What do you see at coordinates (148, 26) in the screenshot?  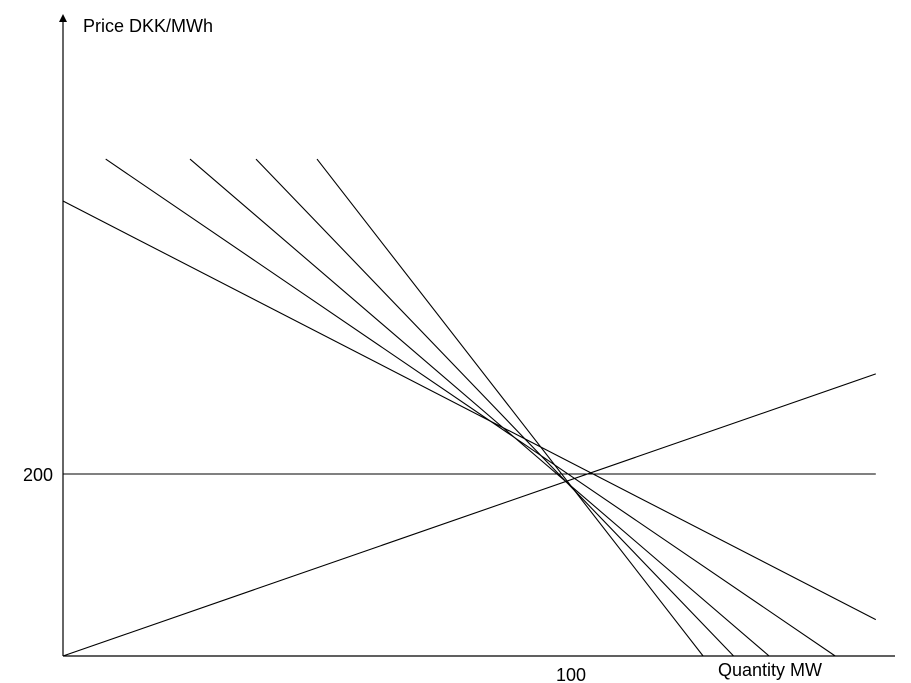 I see `y-axis-label: Price DKK/MWh` at bounding box center [148, 26].